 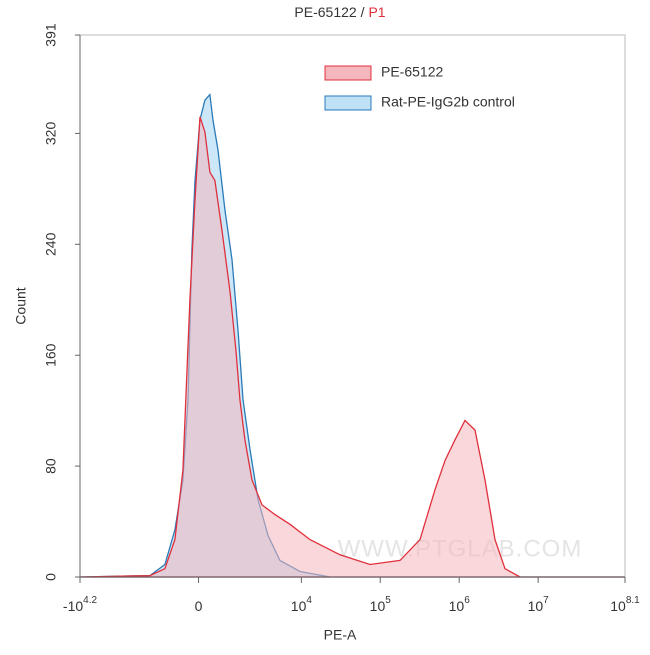 I want to click on x-axis-label: PE-A, so click(x=340, y=635).